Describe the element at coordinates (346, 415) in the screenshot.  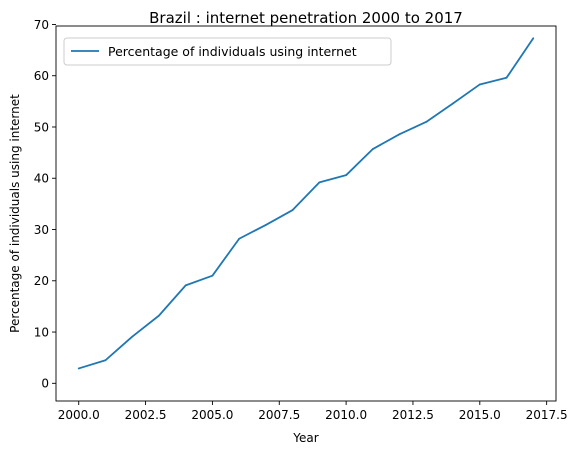
I see `x-tick-label: 2010.0` at that location.